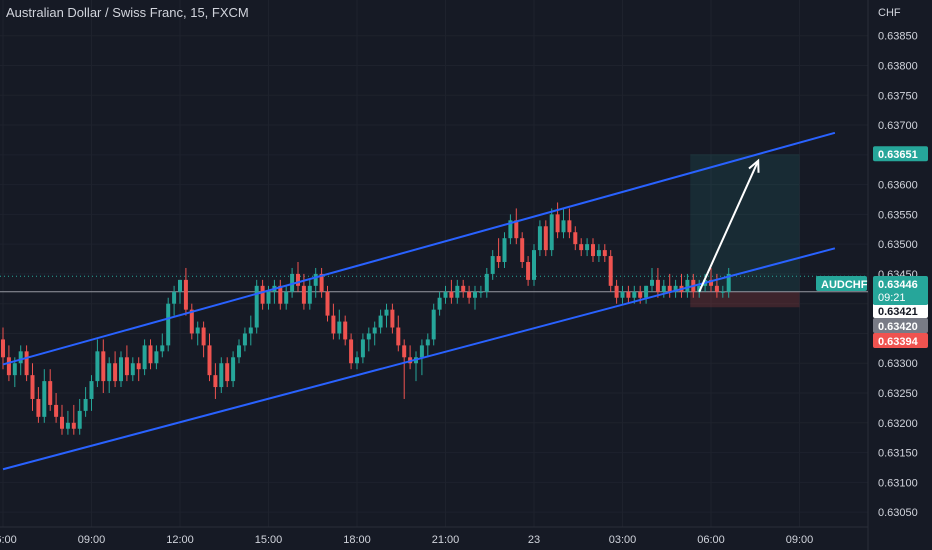 The height and width of the screenshot is (550, 932). I want to click on symbol-tag-text: AUDCHF, so click(844, 285).